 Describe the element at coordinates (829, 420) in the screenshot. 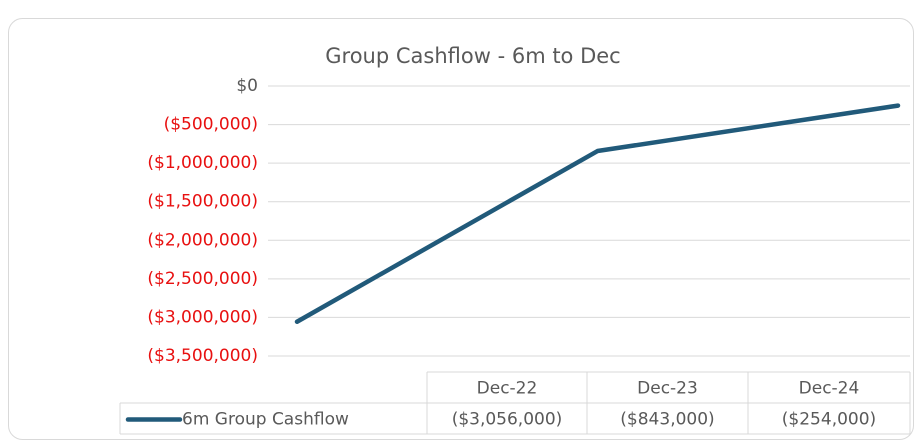

I see `table-value: ($254,000)` at that location.